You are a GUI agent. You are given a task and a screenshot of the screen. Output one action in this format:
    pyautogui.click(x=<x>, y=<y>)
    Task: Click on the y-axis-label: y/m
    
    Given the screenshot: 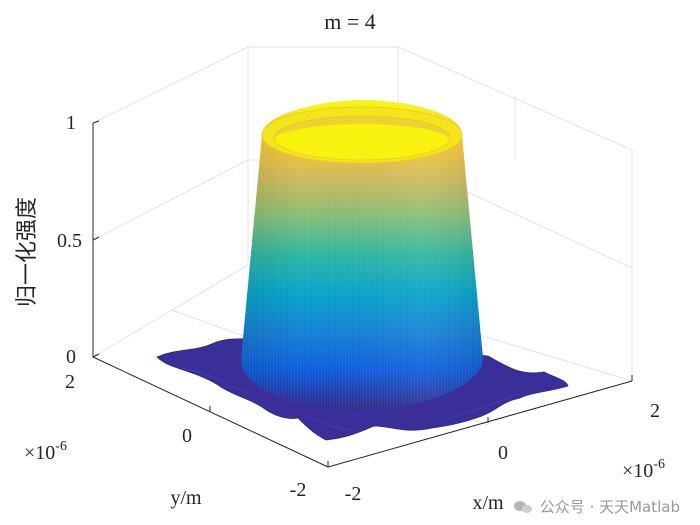 What is the action you would take?
    pyautogui.click(x=186, y=498)
    